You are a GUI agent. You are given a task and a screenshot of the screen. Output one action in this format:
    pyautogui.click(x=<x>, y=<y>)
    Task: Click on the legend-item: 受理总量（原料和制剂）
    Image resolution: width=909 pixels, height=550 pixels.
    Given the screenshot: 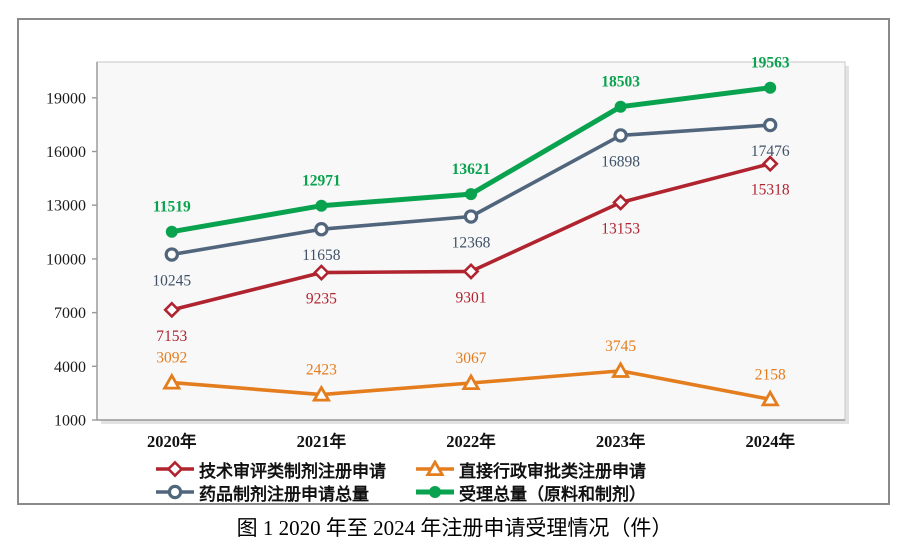 What is the action you would take?
    pyautogui.click(x=530, y=492)
    